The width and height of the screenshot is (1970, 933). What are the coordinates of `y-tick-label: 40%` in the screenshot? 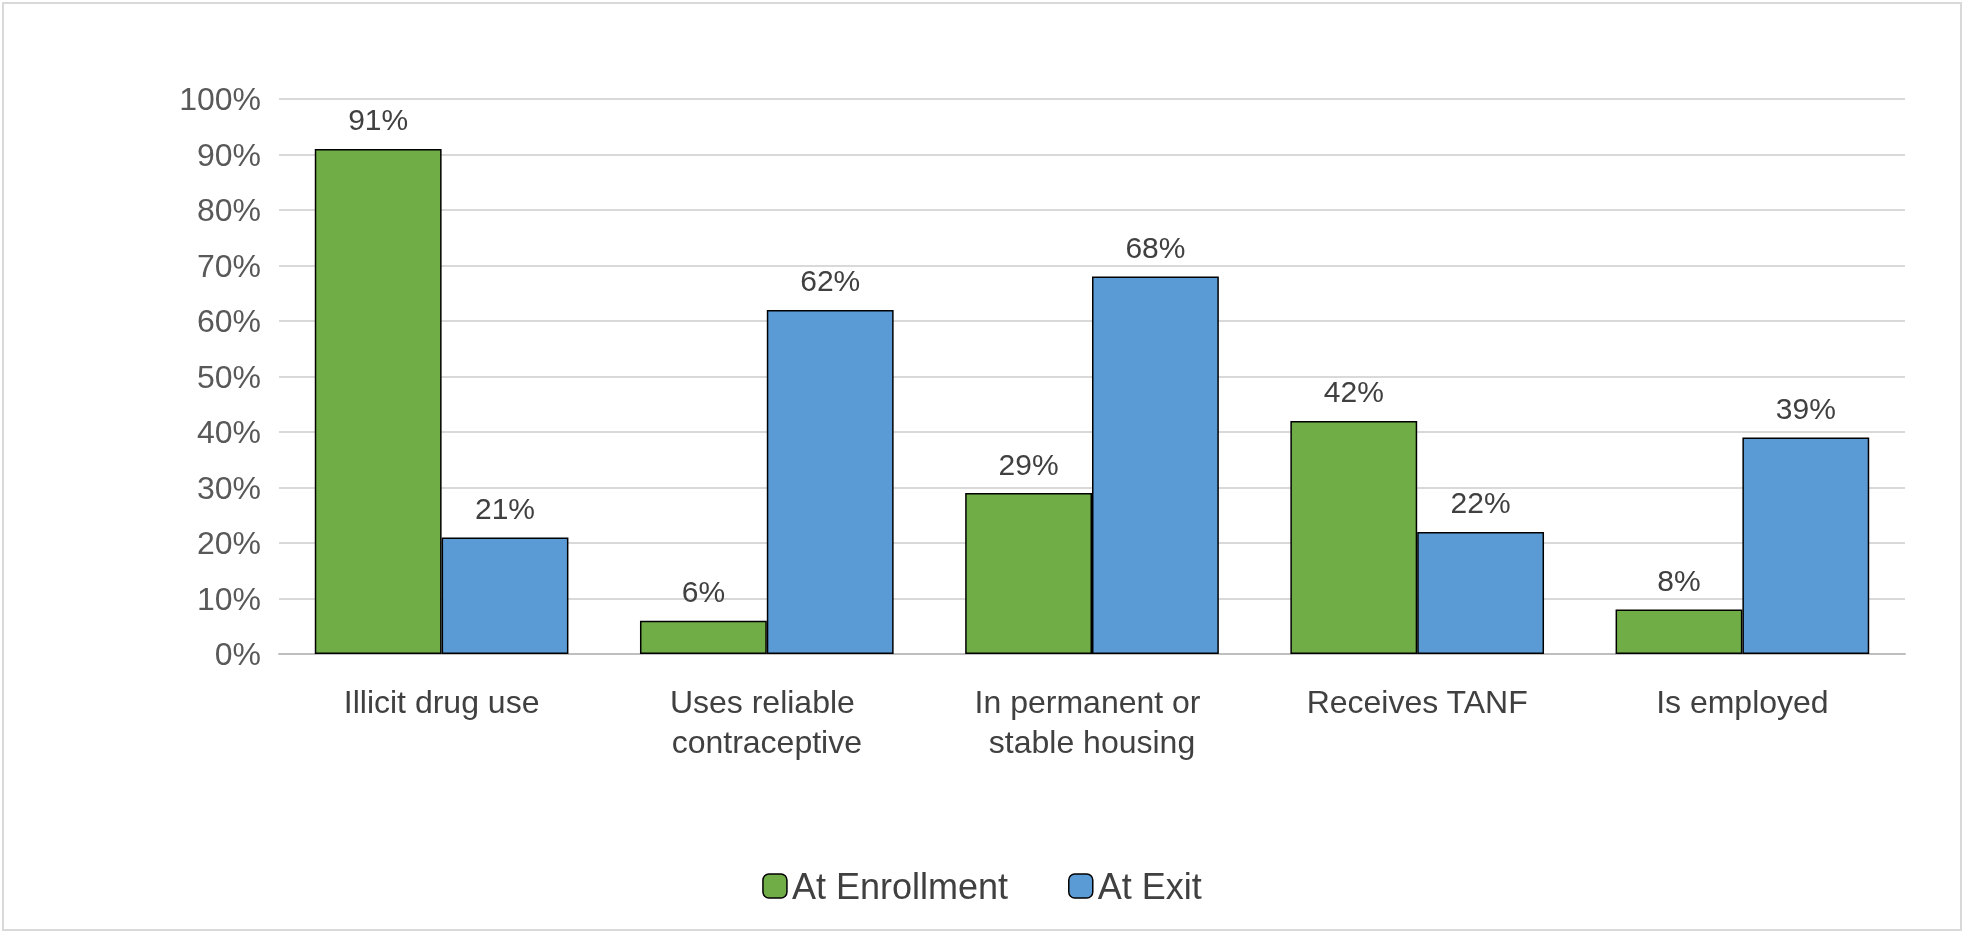 It's located at (228, 432).